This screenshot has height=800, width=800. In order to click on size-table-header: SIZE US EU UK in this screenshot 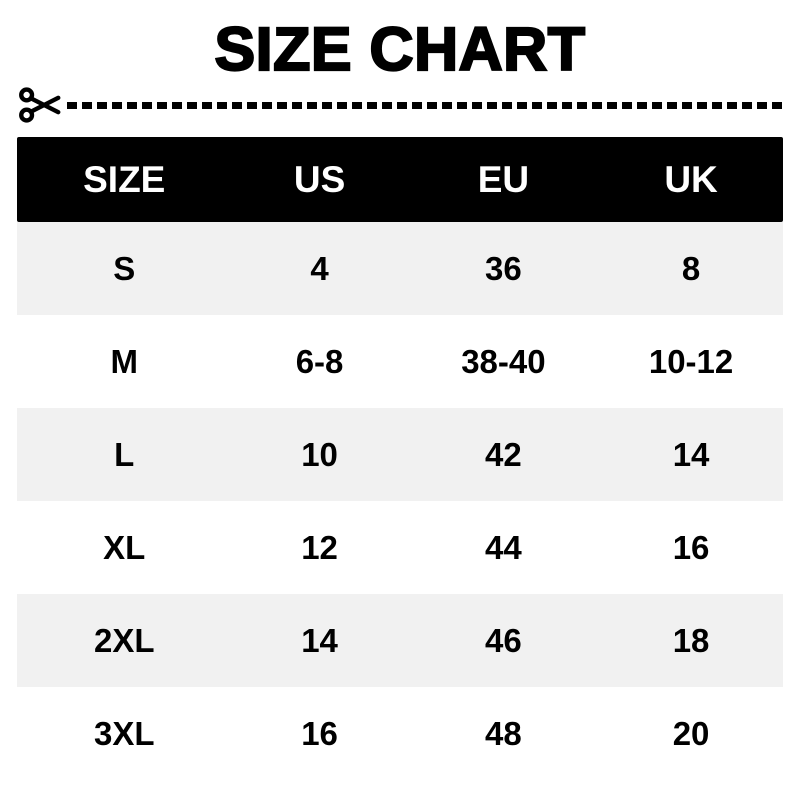, I will do `click(400, 179)`.